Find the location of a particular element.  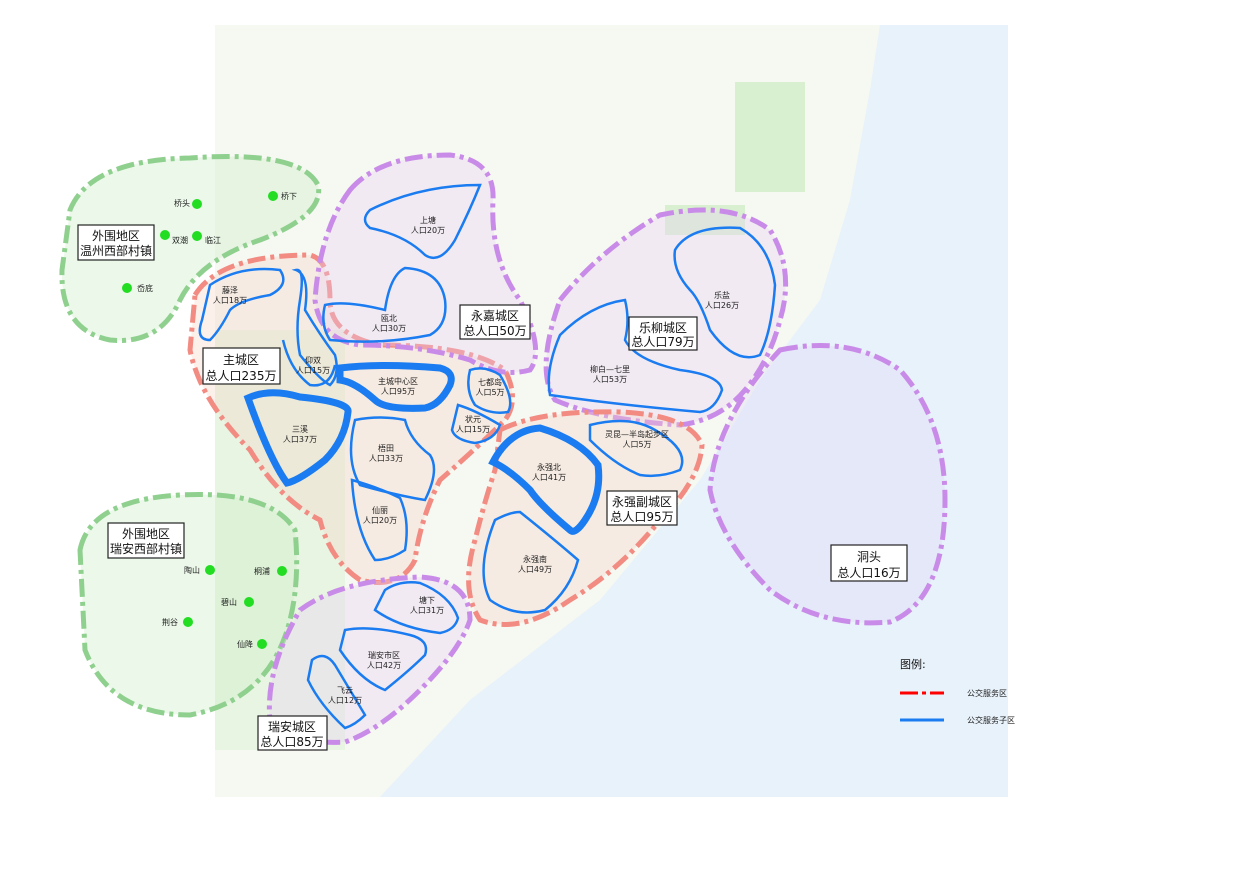

town-label: 仙降 is located at coordinates (245, 644).